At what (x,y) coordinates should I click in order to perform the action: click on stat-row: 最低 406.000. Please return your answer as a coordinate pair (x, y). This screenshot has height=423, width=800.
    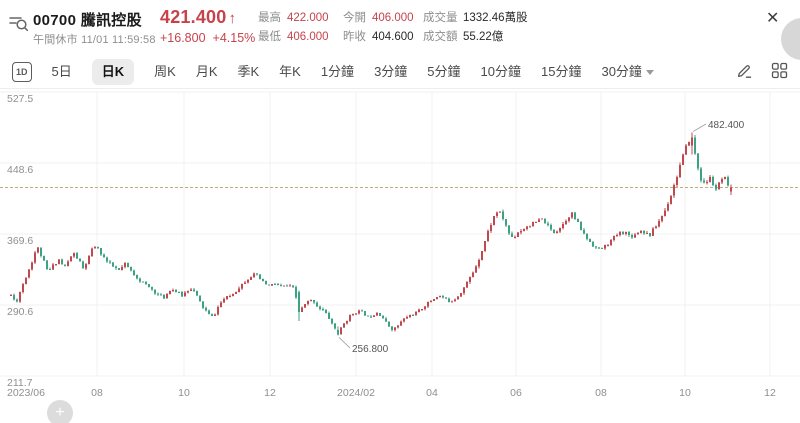
    Looking at the image, I should click on (300, 37).